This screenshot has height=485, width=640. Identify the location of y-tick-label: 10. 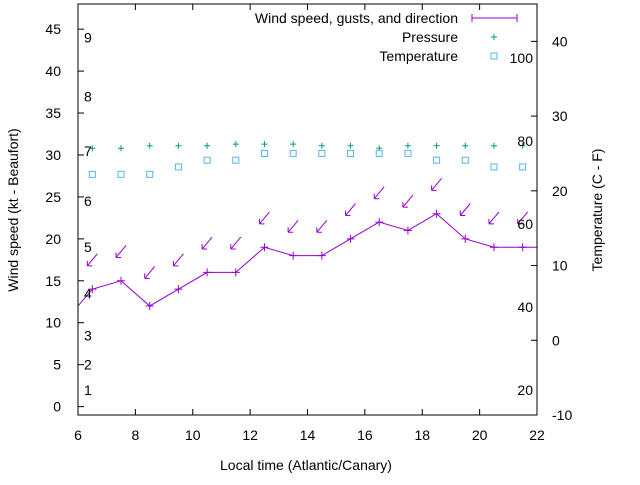
(53, 323).